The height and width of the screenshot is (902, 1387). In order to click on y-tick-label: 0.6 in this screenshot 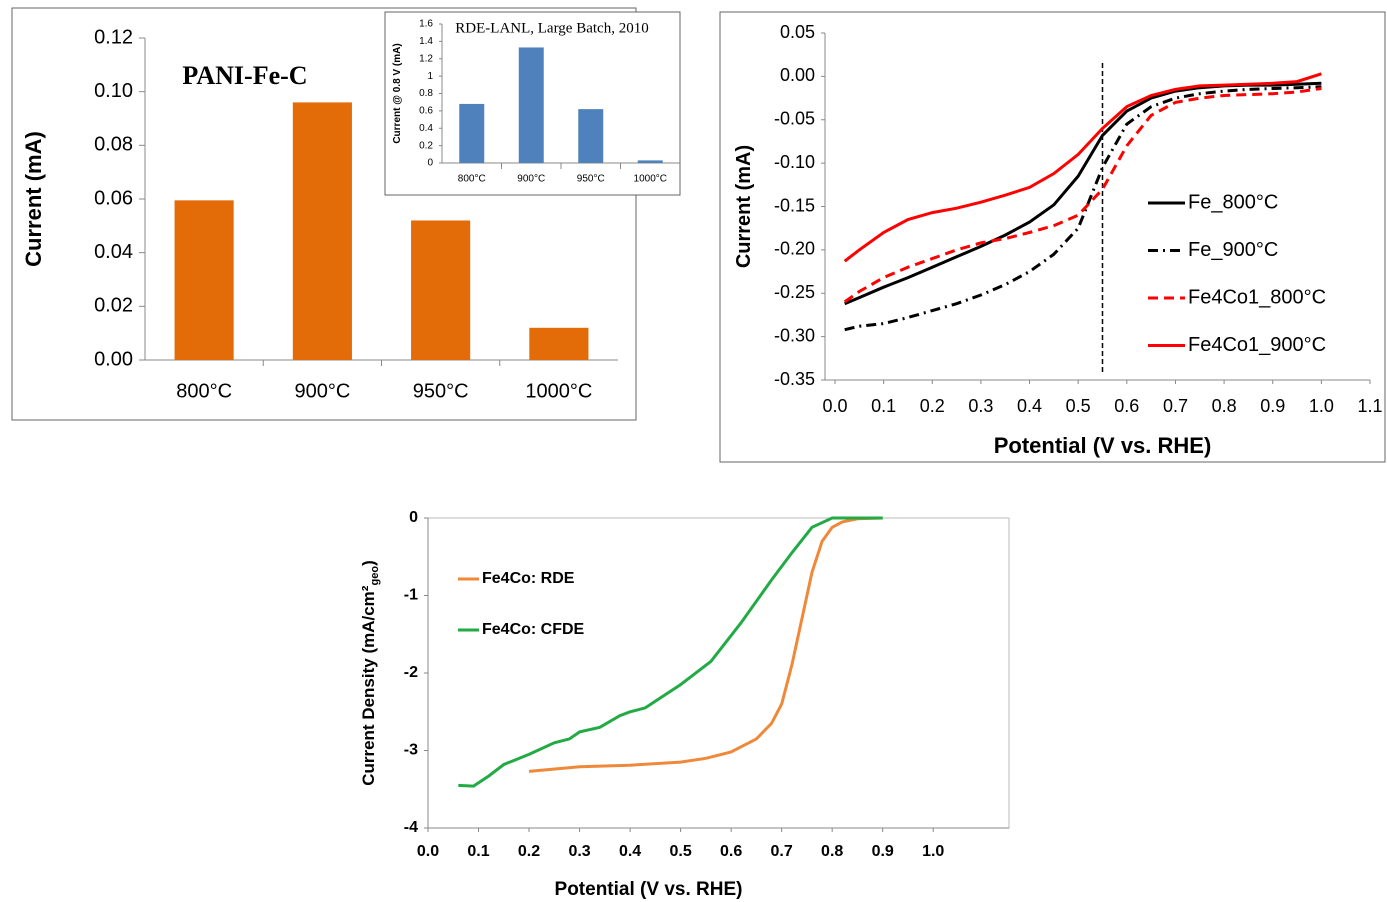, I will do `click(426, 111)`.